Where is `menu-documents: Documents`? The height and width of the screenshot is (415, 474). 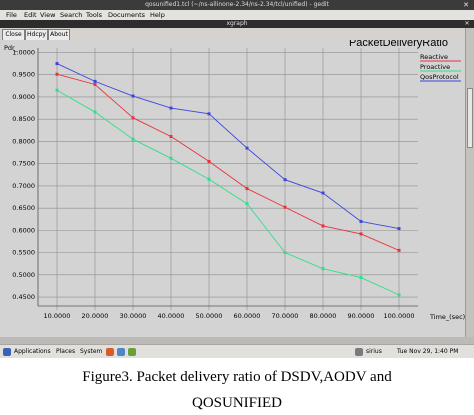 menu-documents: Documents is located at coordinates (127, 15).